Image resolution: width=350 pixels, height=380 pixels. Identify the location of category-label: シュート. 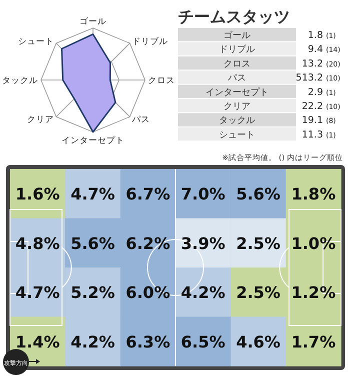
(237, 135).